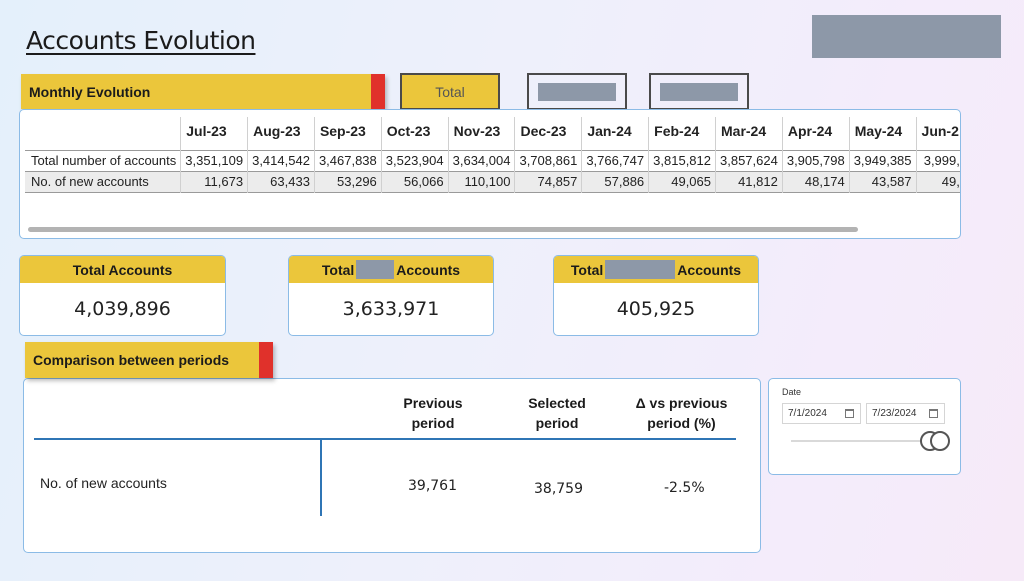 This screenshot has width=1024, height=581. I want to click on total-button: Total, so click(450, 91).